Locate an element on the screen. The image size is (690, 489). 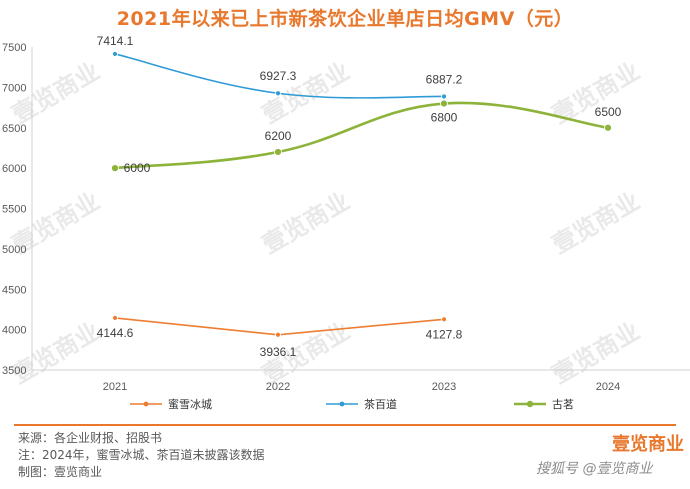
data-label: 4127.8 is located at coordinates (444, 334).